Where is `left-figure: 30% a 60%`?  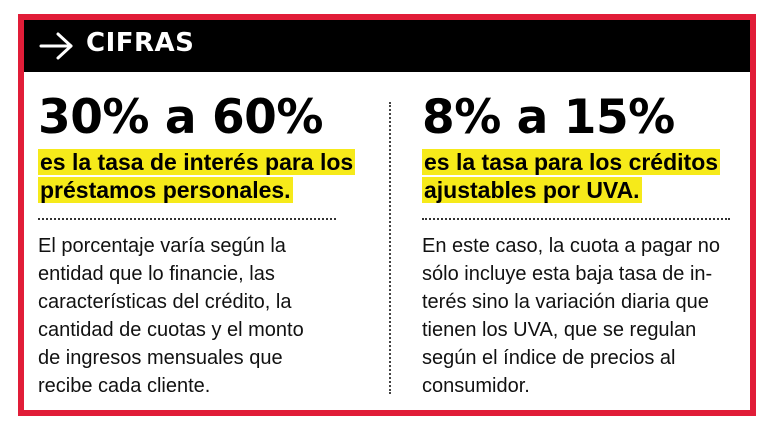
left-figure: 30% a 60% is located at coordinates (180, 117).